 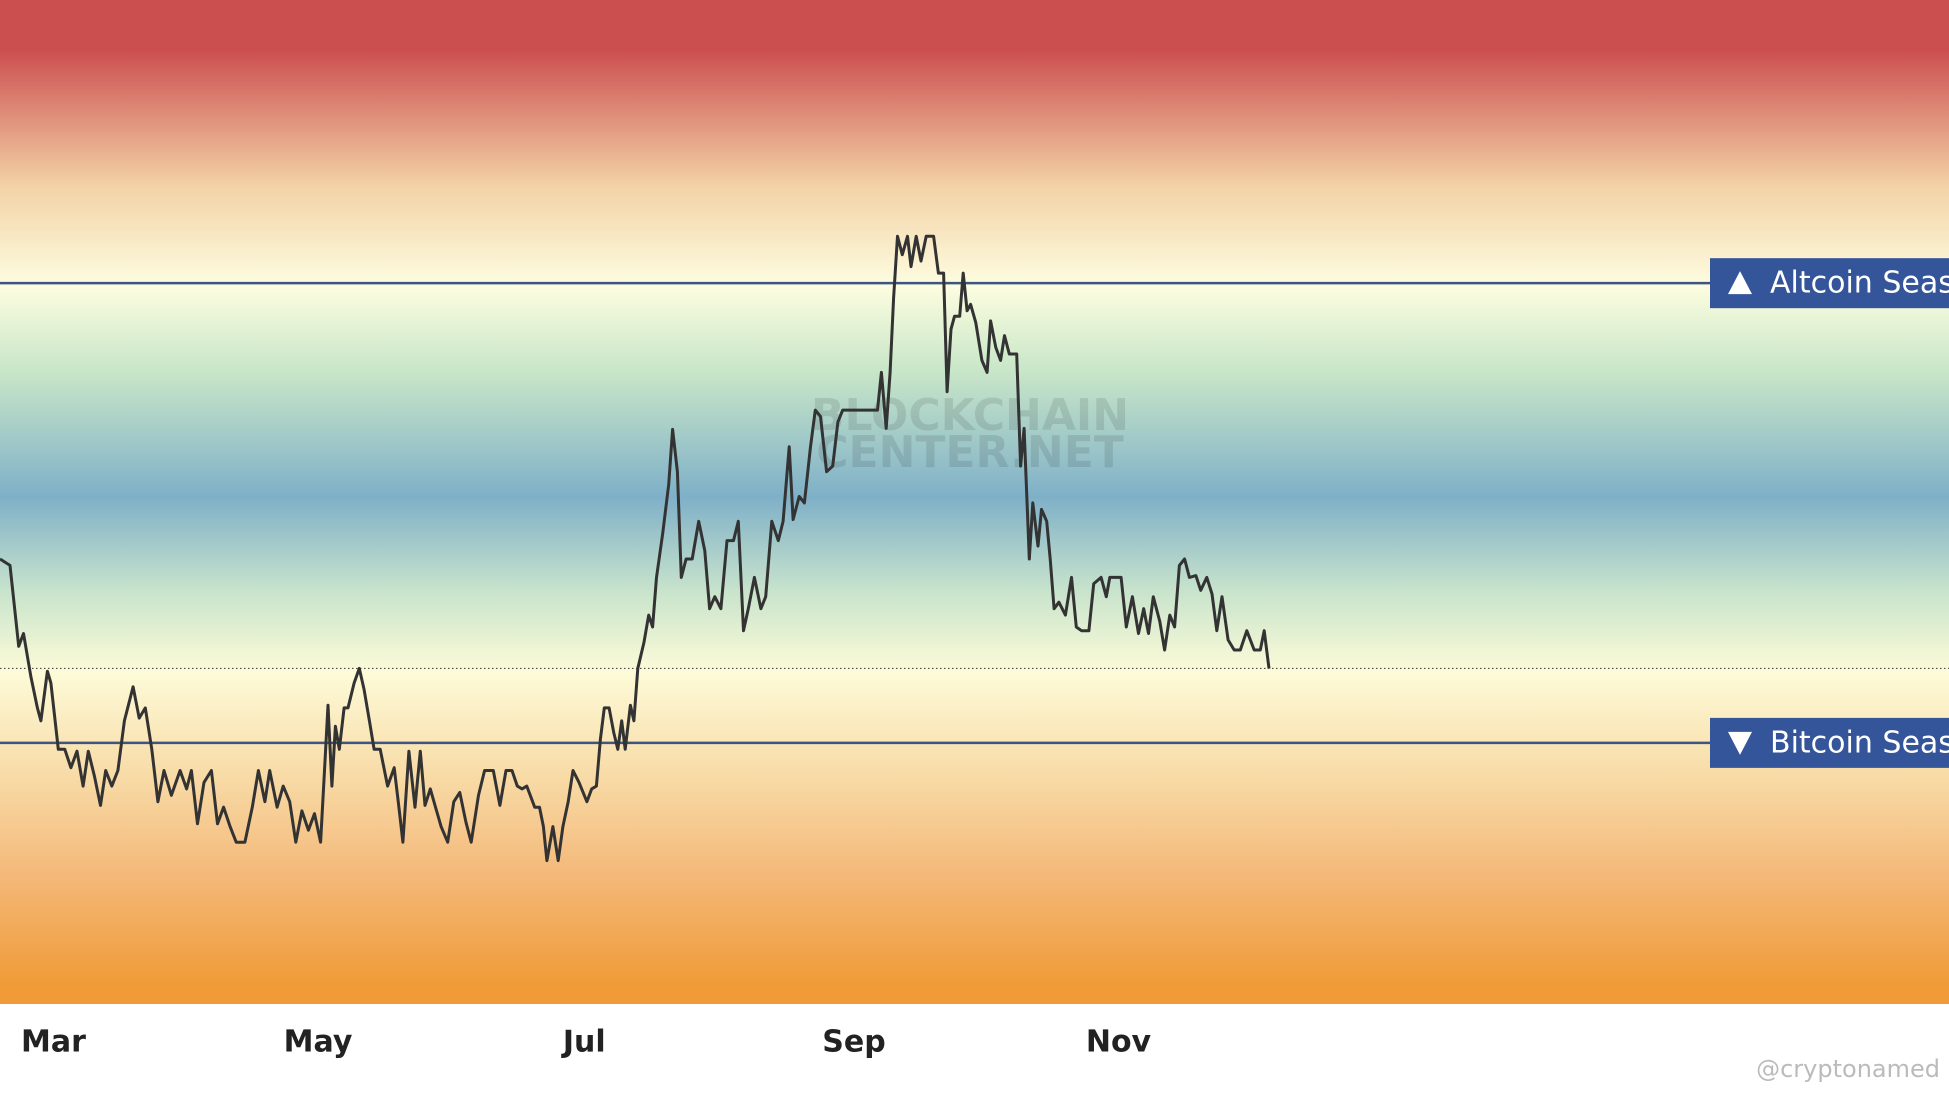 What do you see at coordinates (53, 1042) in the screenshot?
I see `x-tick-label: Mar` at bounding box center [53, 1042].